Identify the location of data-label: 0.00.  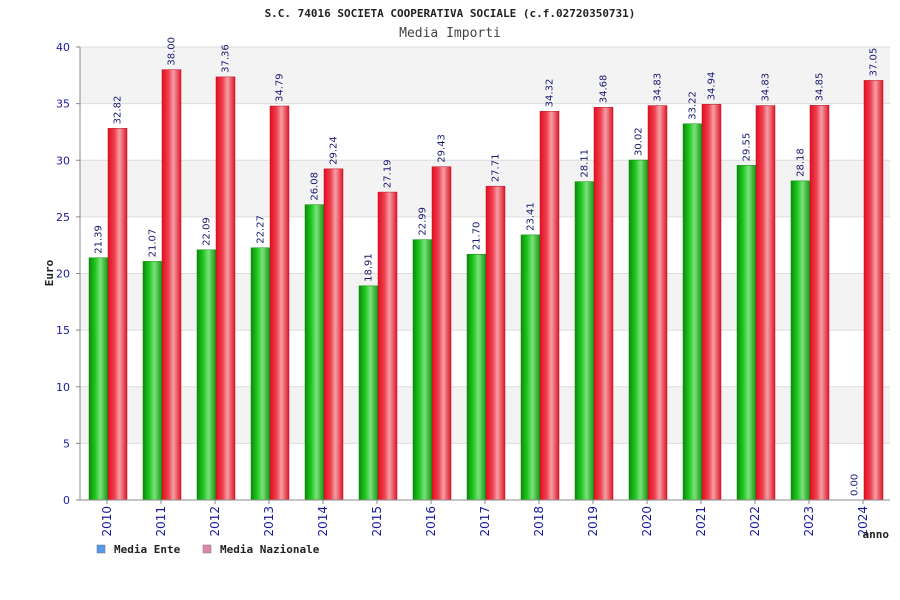
(855, 485).